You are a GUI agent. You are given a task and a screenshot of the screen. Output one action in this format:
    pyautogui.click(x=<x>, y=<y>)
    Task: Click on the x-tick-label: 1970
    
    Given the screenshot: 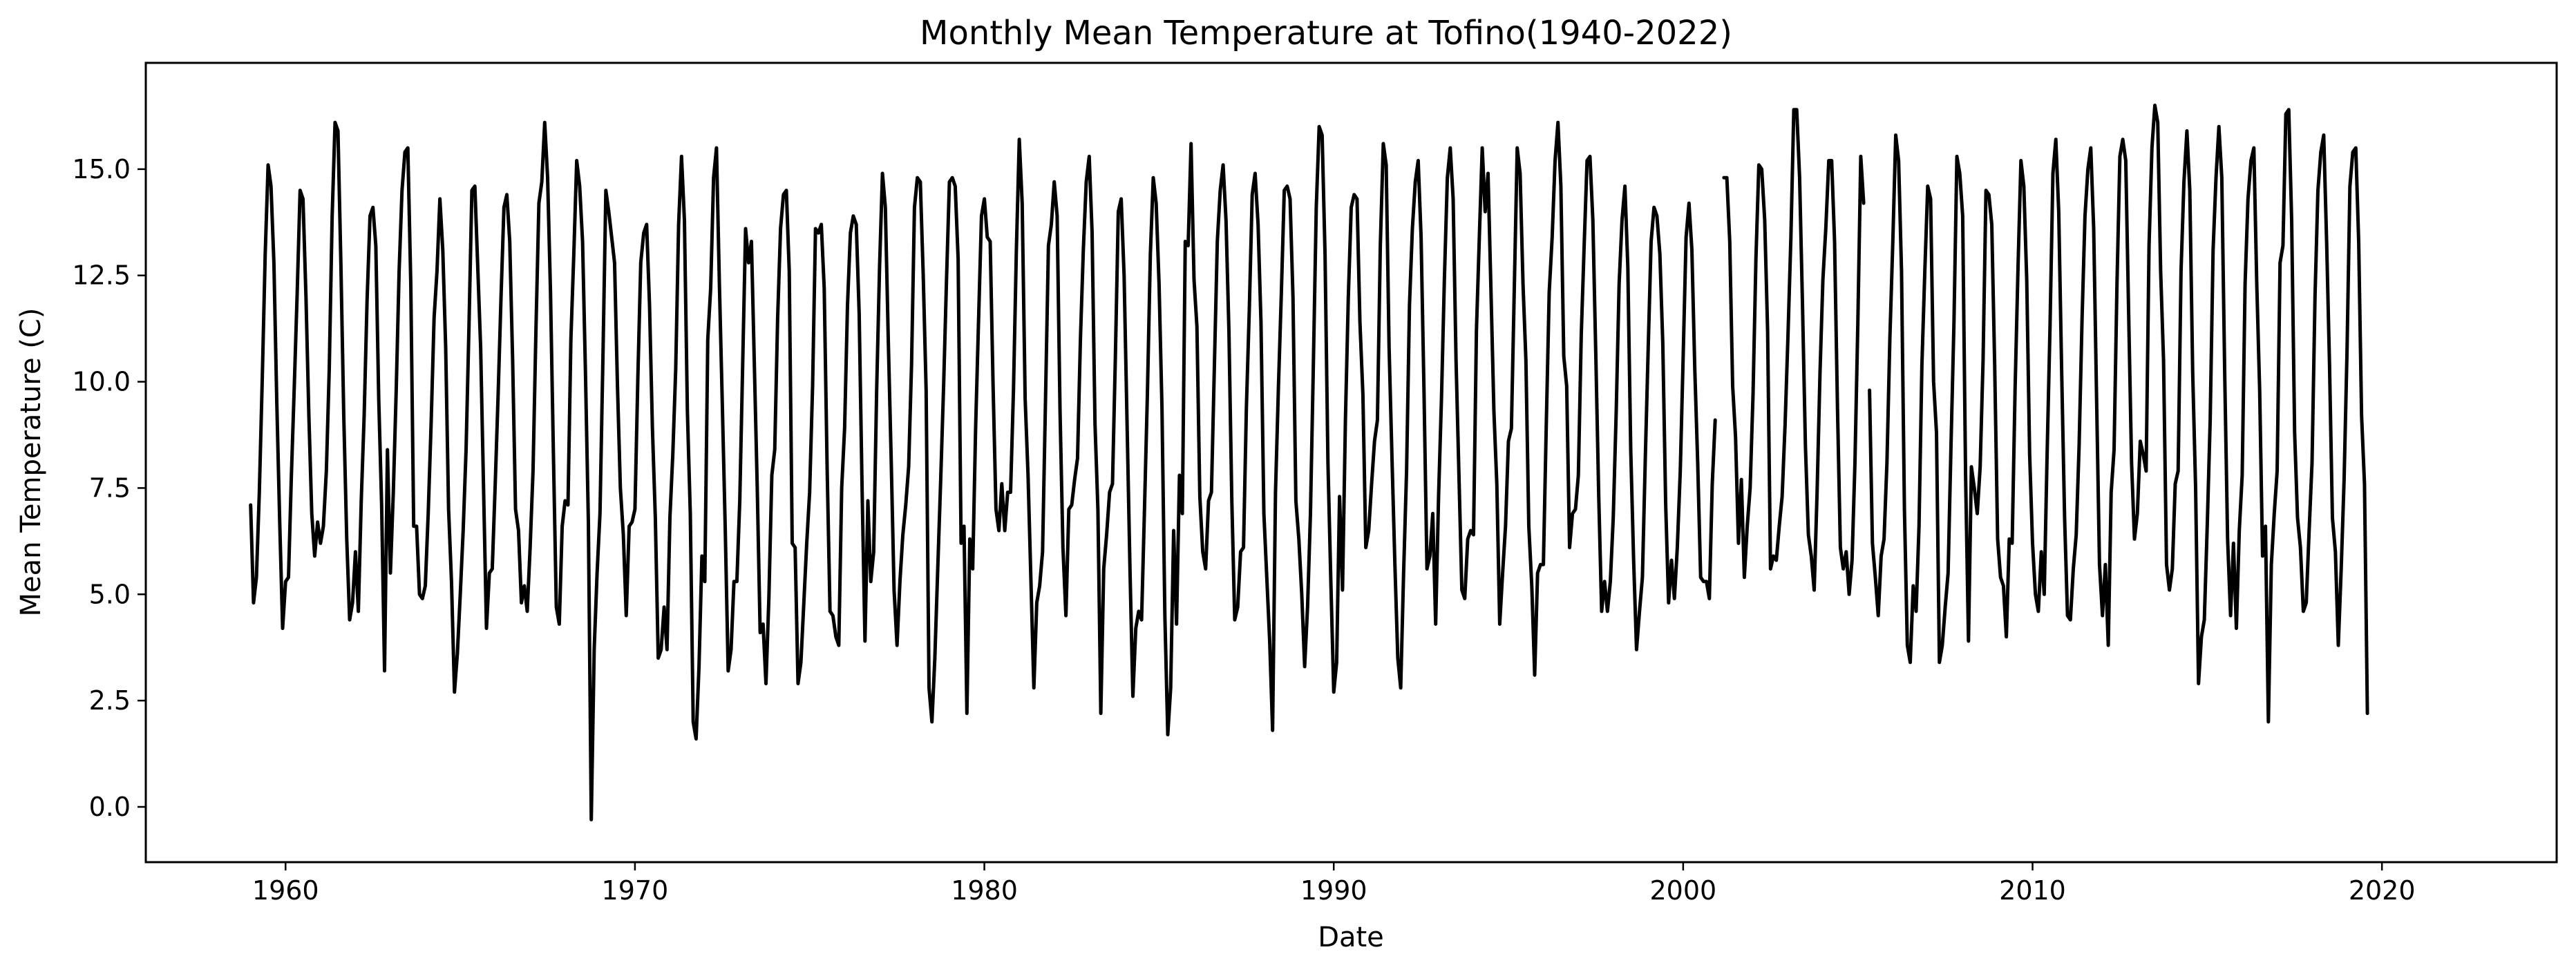 What is the action you would take?
    pyautogui.click(x=635, y=890)
    